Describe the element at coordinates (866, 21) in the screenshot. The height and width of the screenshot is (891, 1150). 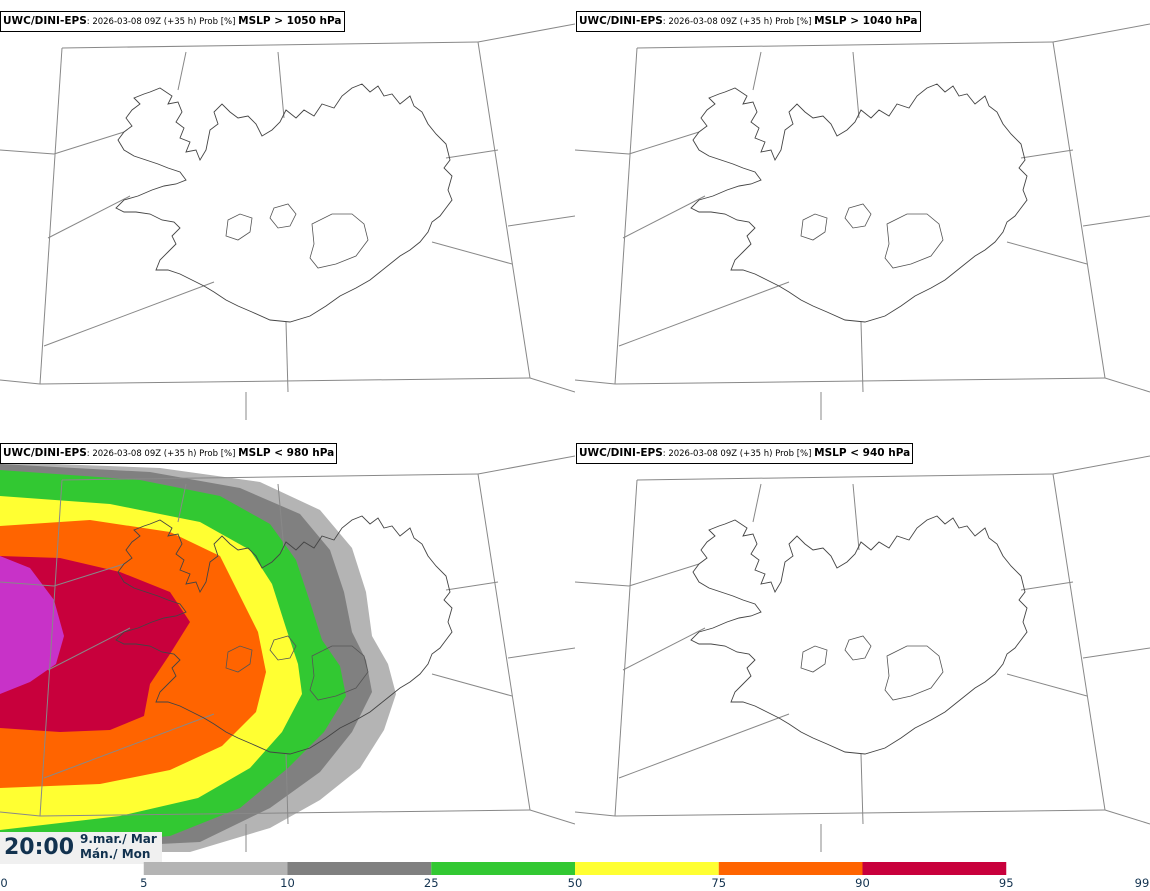
I see `field-name: MSLP > 1040 hPa` at that location.